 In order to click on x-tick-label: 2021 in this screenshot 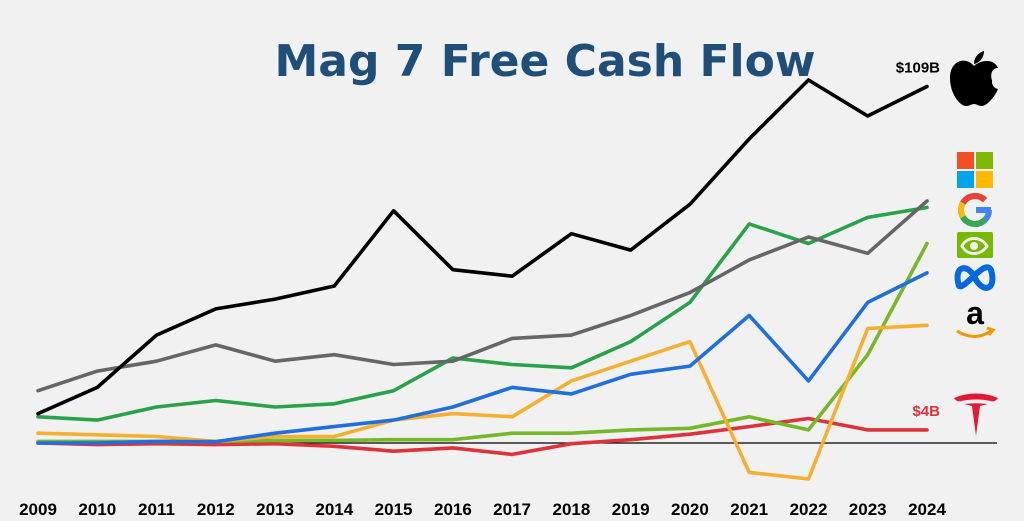, I will do `click(749, 509)`.